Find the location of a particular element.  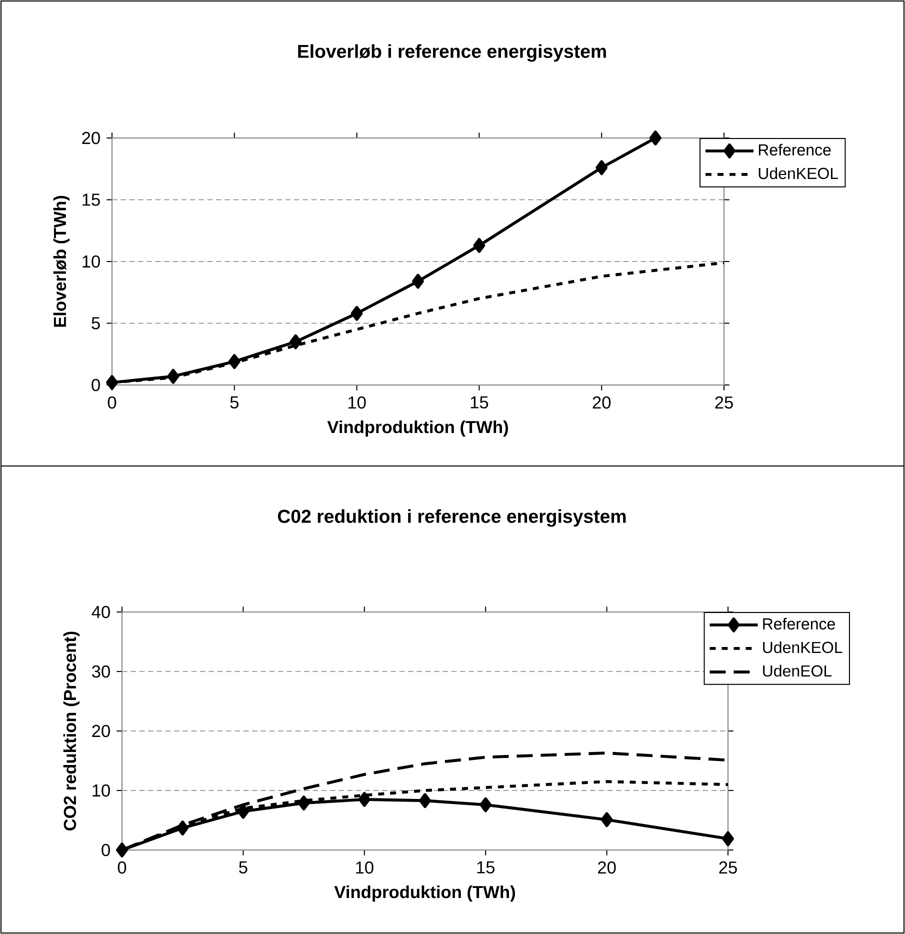

chart-title: C02 reduktion i reference energisystem is located at coordinates (452, 518).